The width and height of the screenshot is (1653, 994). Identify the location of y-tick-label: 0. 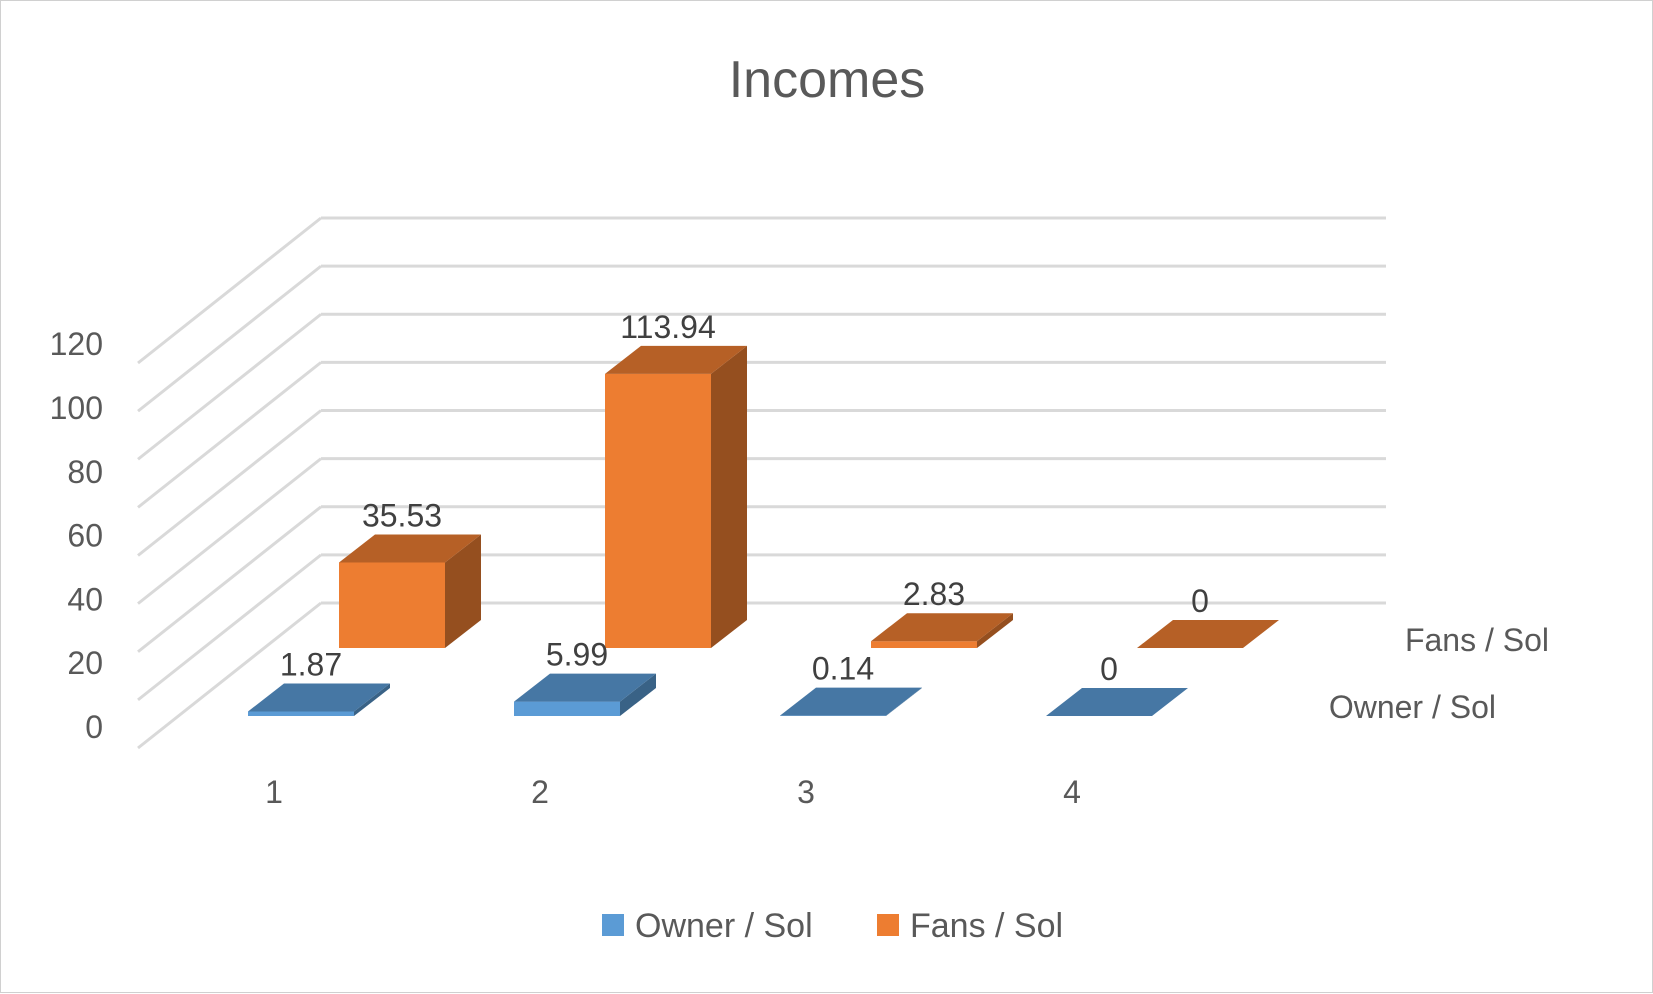
(94, 727).